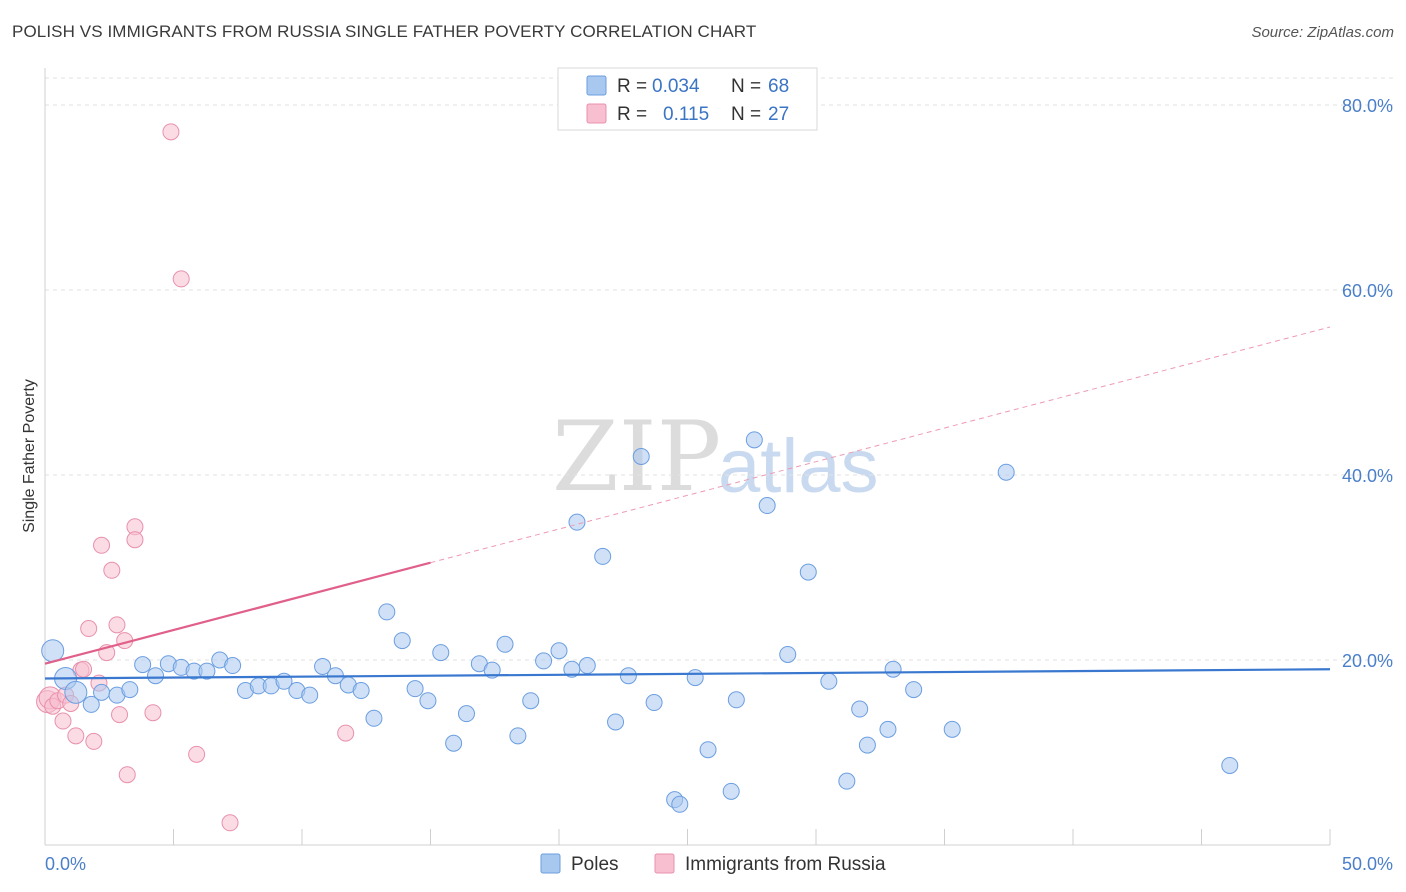 Image resolution: width=1406 pixels, height=892 pixels. I want to click on legend-r-value-poles: 0.034, so click(676, 86).